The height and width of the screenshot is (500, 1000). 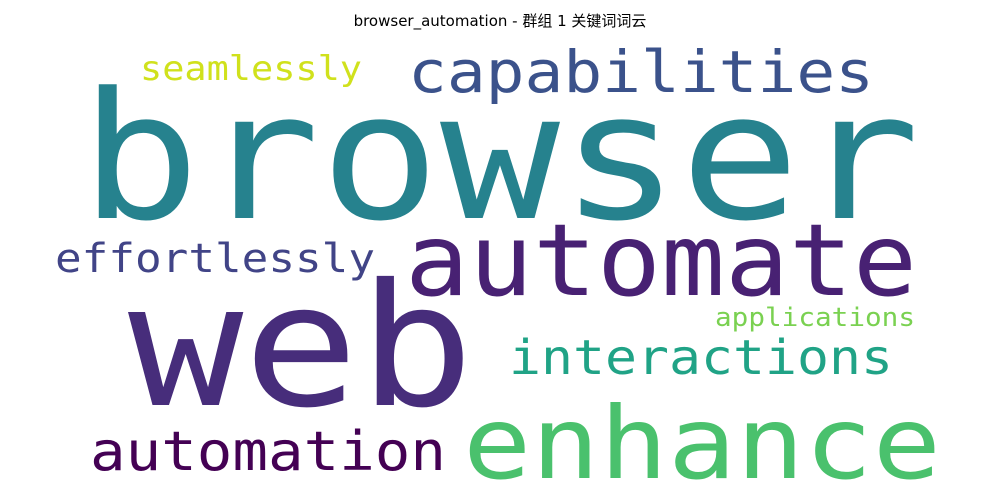 I want to click on figure-title: browser_automation - 群组 1 关键词词云, so click(x=500, y=21).